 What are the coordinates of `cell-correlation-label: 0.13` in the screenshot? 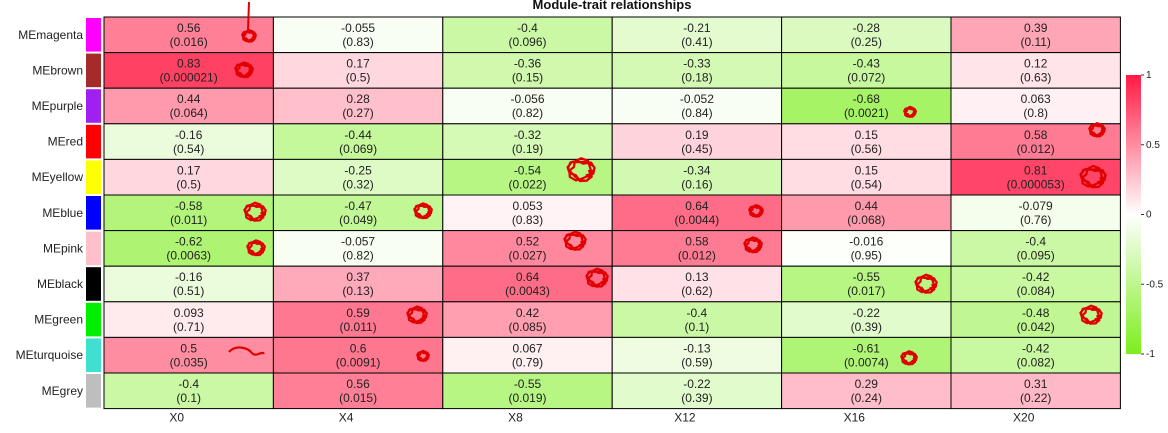 It's located at (697, 277).